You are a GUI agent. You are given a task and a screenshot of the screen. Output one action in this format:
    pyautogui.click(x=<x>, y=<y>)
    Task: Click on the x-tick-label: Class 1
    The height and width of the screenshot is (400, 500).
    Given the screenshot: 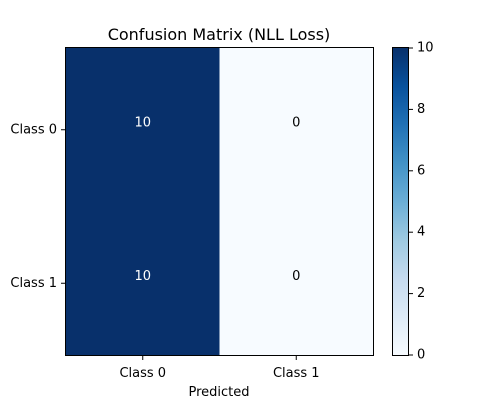 What is the action you would take?
    pyautogui.click(x=296, y=373)
    